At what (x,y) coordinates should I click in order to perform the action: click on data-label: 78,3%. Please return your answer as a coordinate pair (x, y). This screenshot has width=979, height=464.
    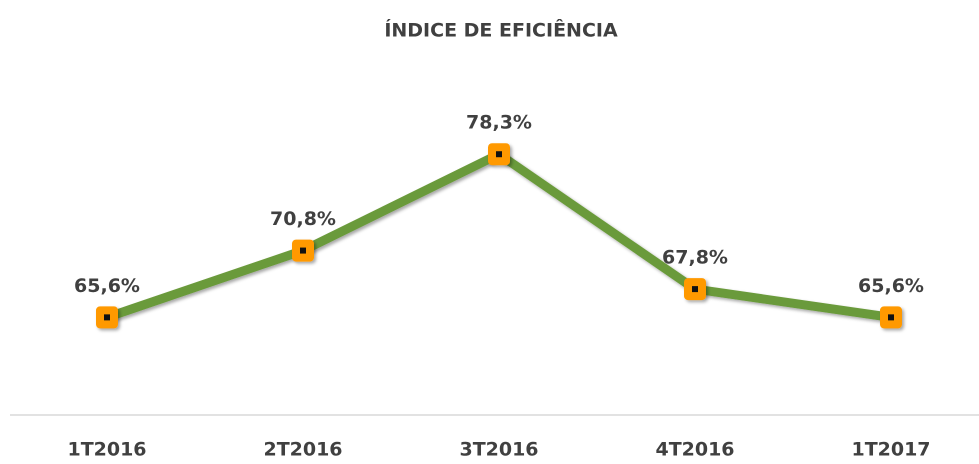
    Looking at the image, I should click on (499, 123).